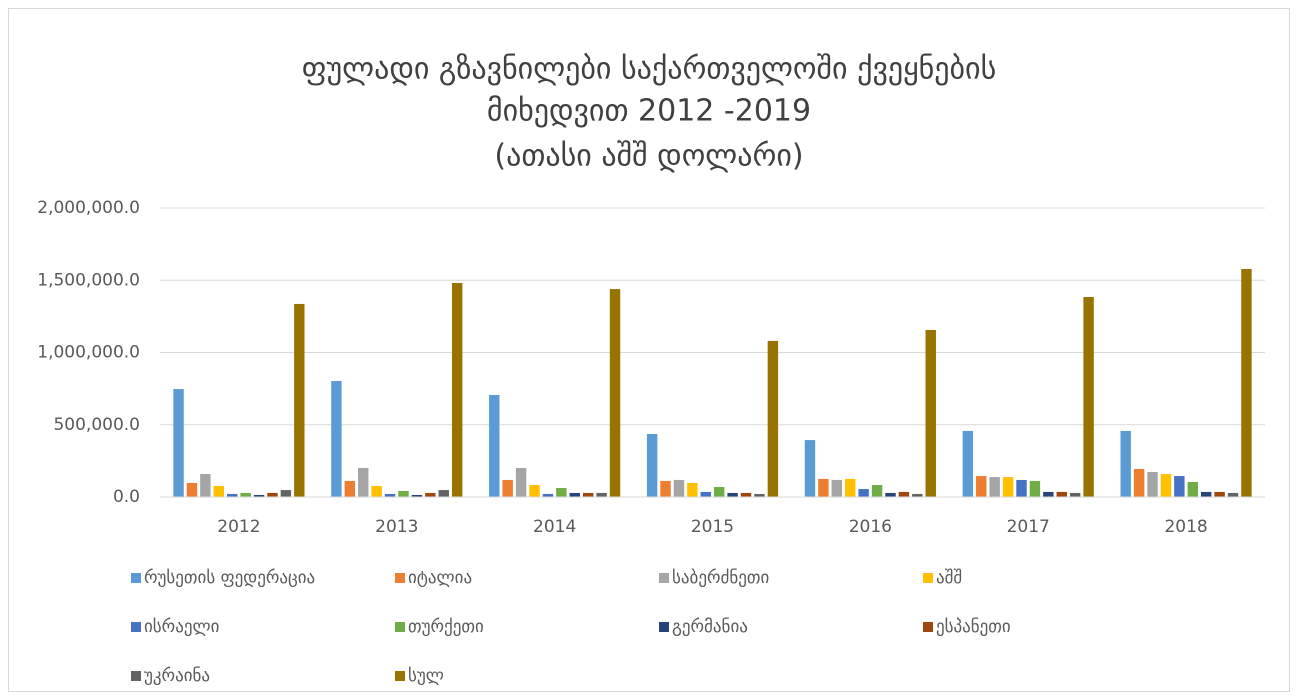 The width and height of the screenshot is (1298, 700). What do you see at coordinates (1185, 527) in the screenshot?
I see `x-tick-label: 2018` at bounding box center [1185, 527].